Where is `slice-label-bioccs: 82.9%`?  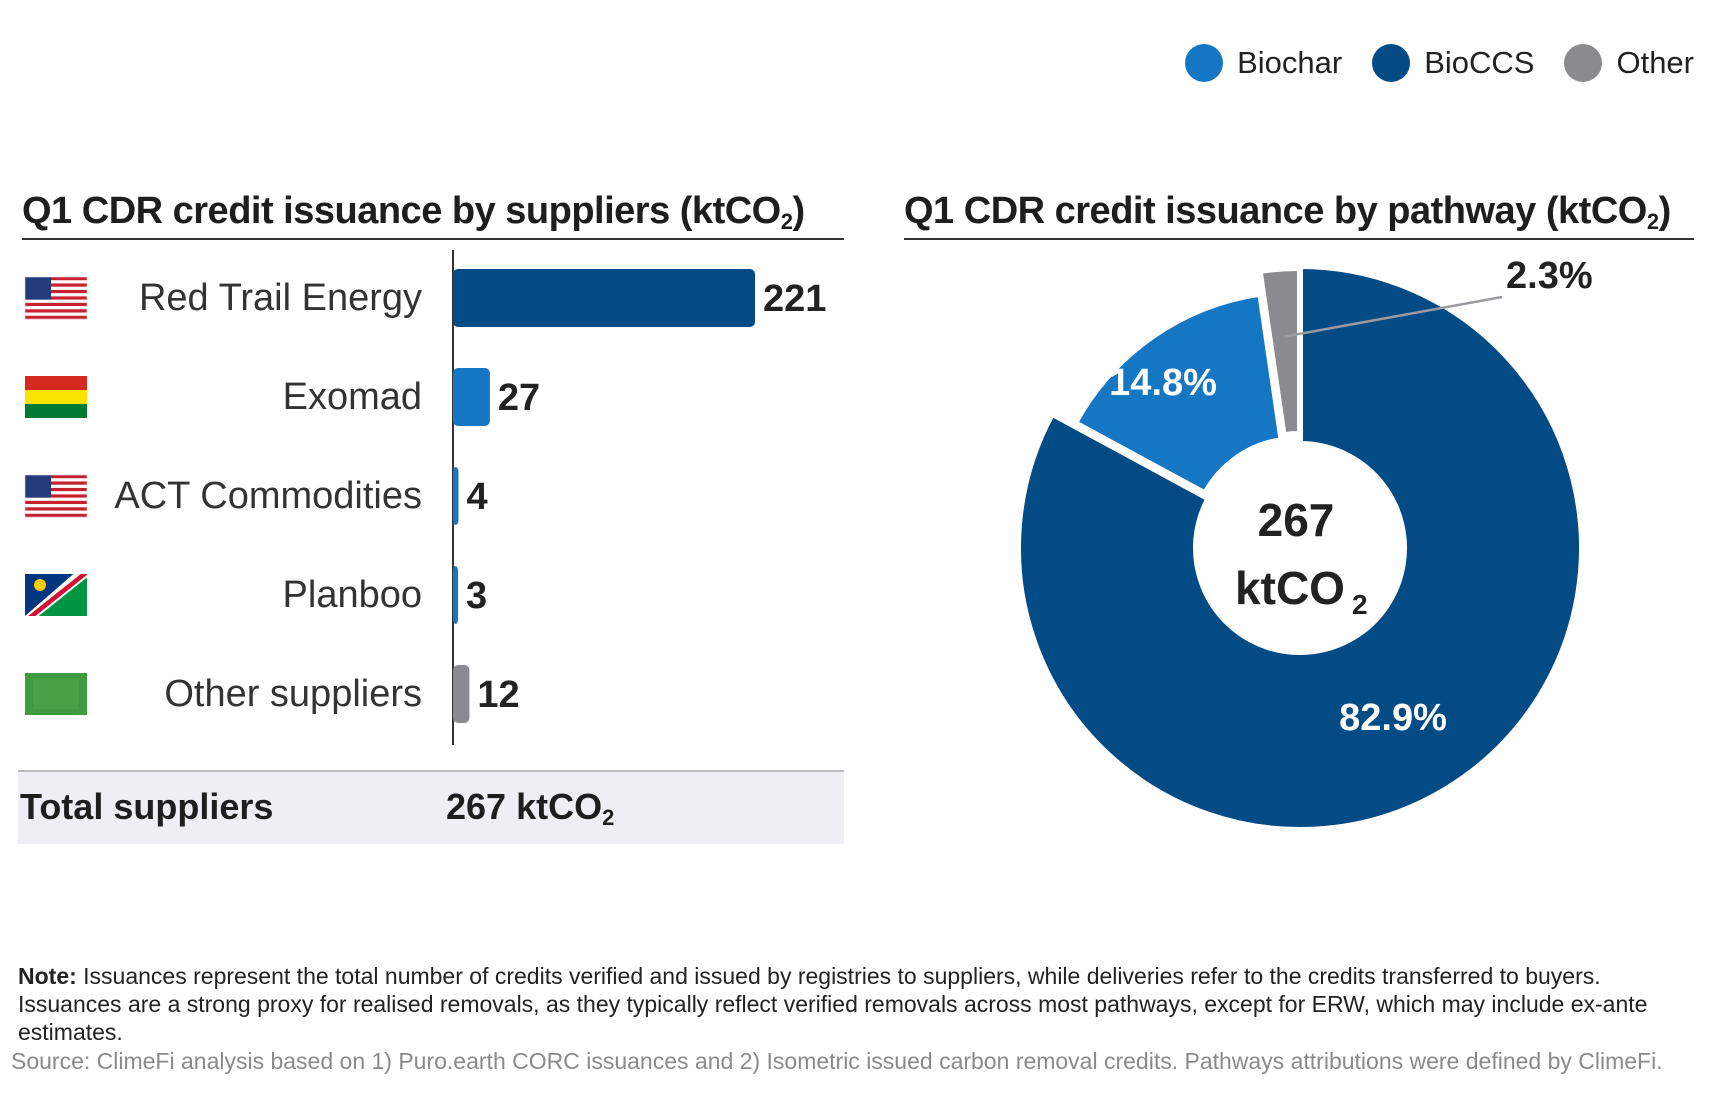
slice-label-bioccs: 82.9% is located at coordinates (1393, 718).